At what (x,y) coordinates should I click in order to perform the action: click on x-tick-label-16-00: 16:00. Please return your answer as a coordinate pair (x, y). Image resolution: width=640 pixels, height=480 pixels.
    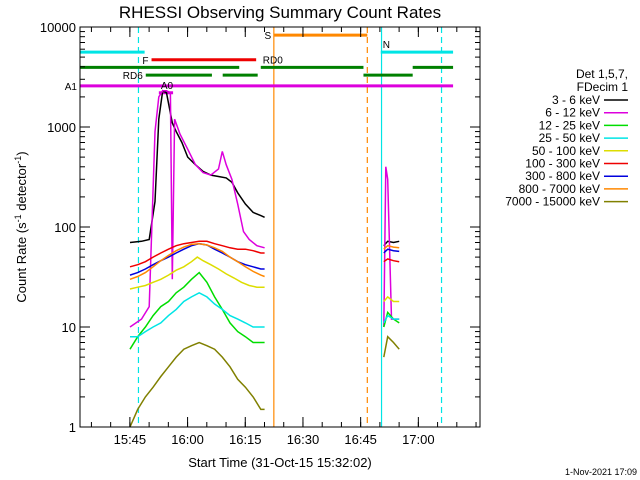
    Looking at the image, I should click on (187, 439).